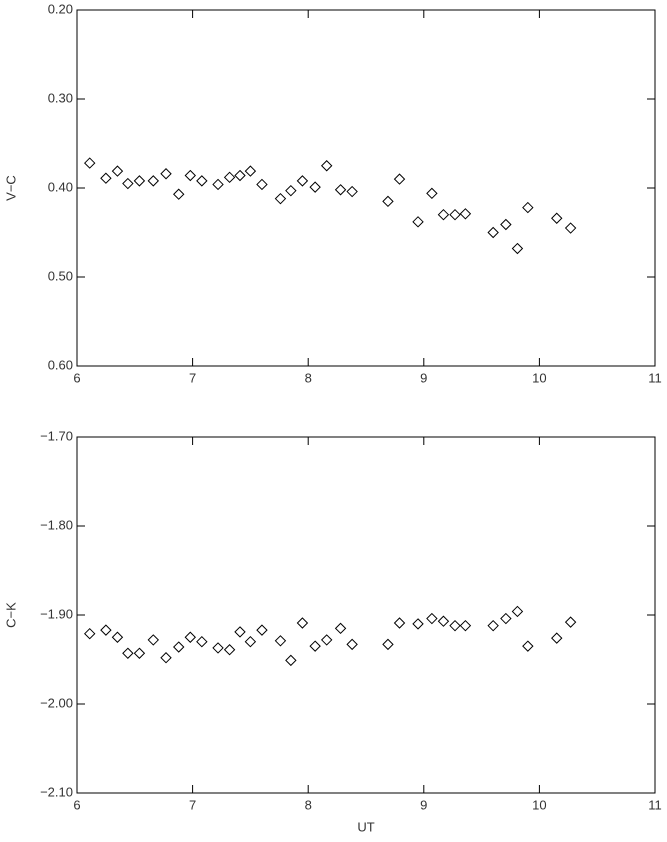  Describe the element at coordinates (60, 364) in the screenshot. I see `y-tick-label: 0.60` at that location.